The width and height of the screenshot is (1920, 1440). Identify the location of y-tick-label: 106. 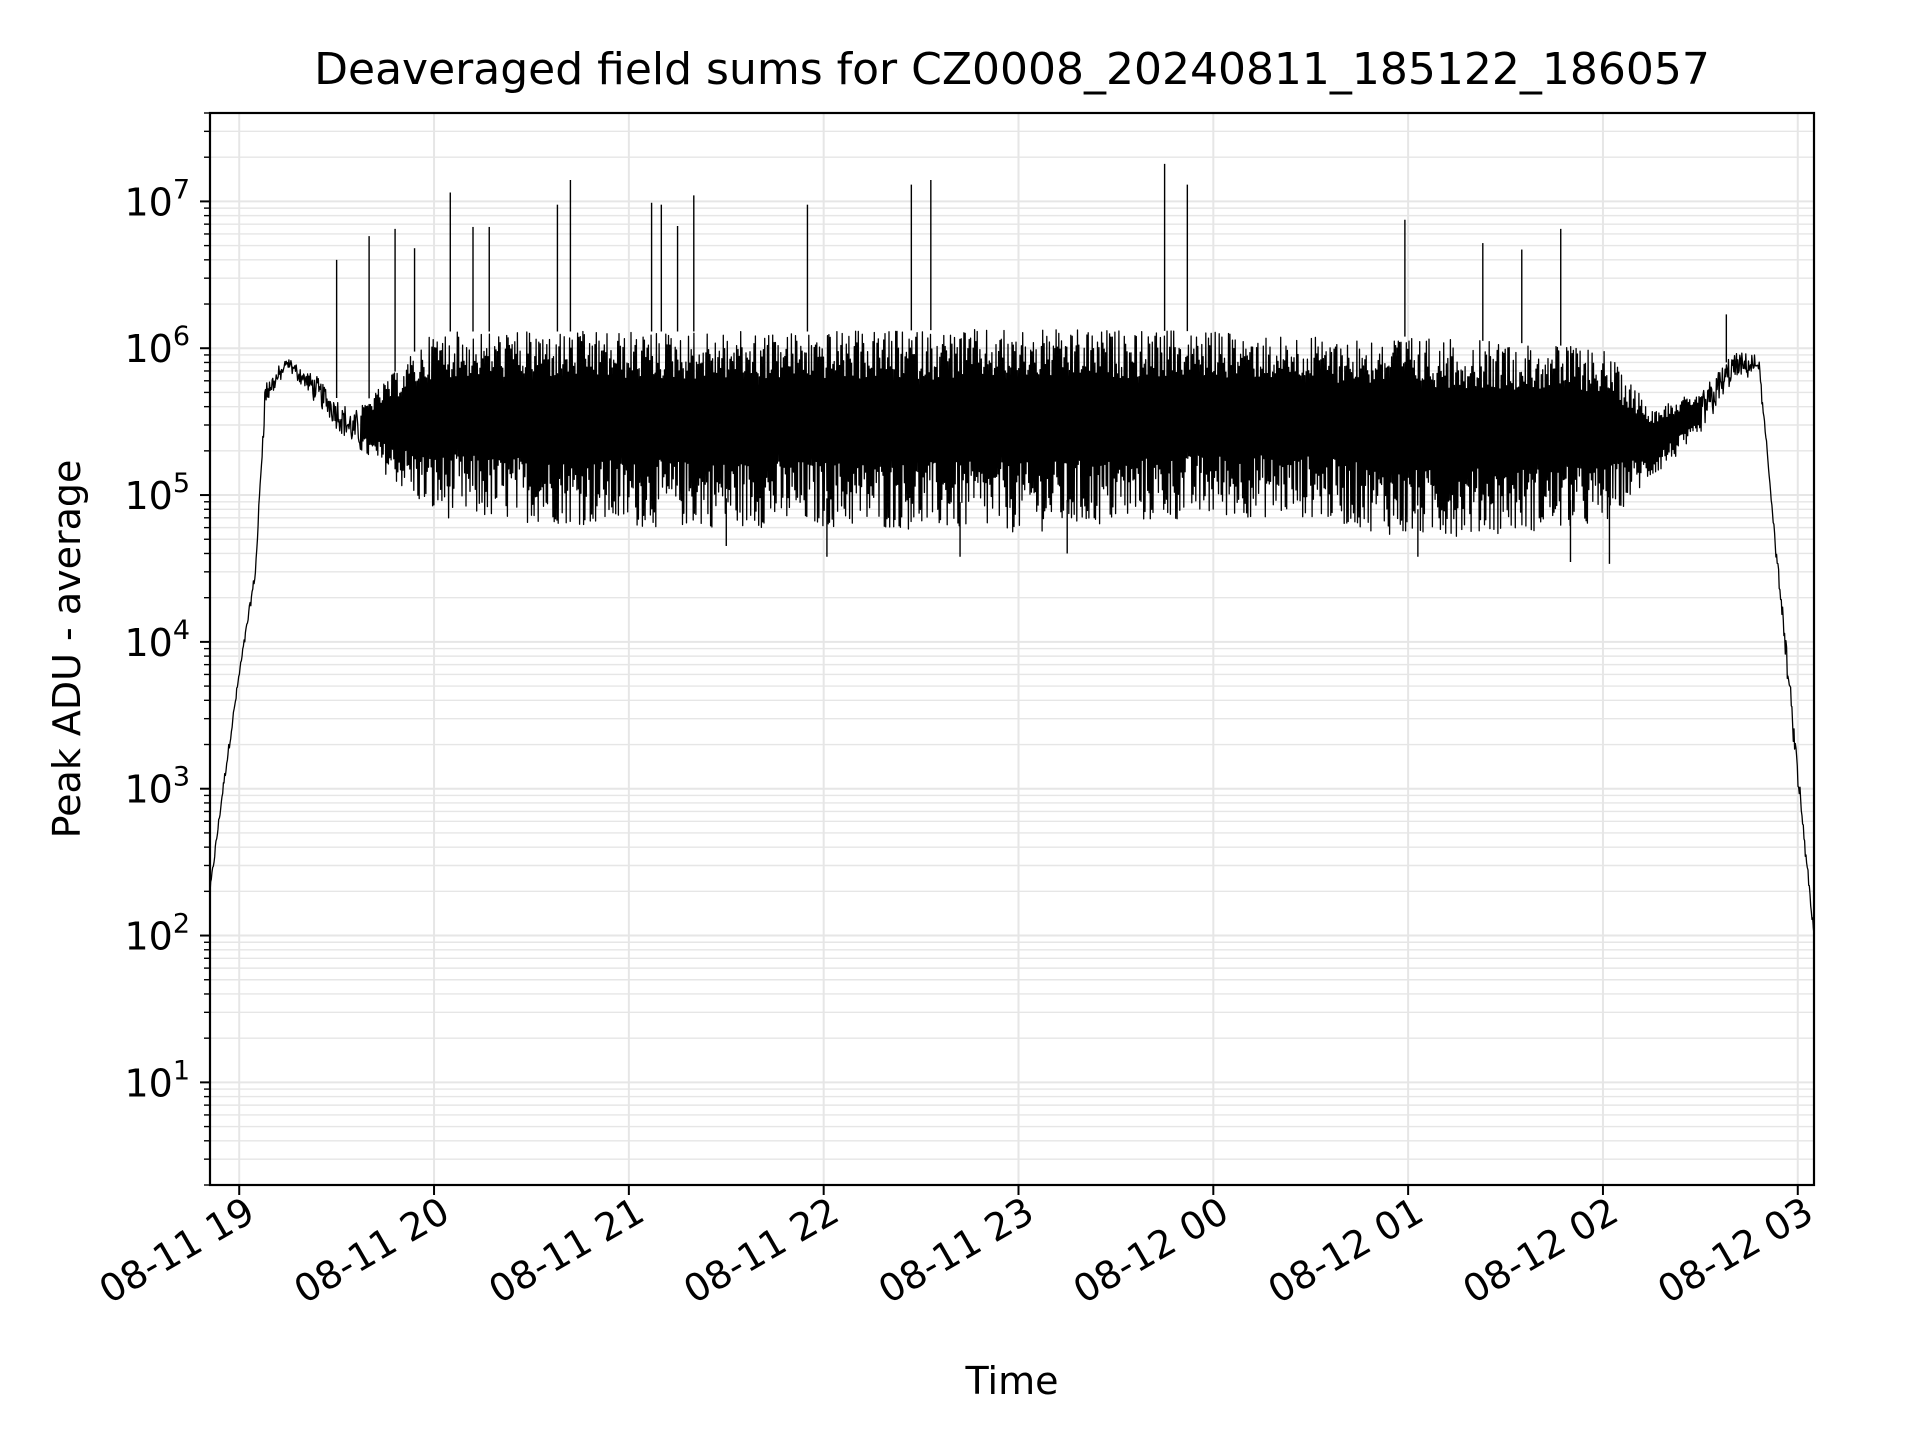
(157, 346).